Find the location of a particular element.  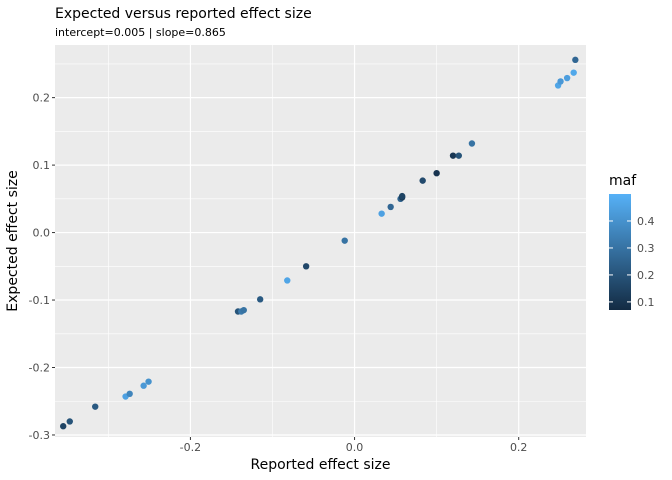

legend-title: maf is located at coordinates (623, 181).